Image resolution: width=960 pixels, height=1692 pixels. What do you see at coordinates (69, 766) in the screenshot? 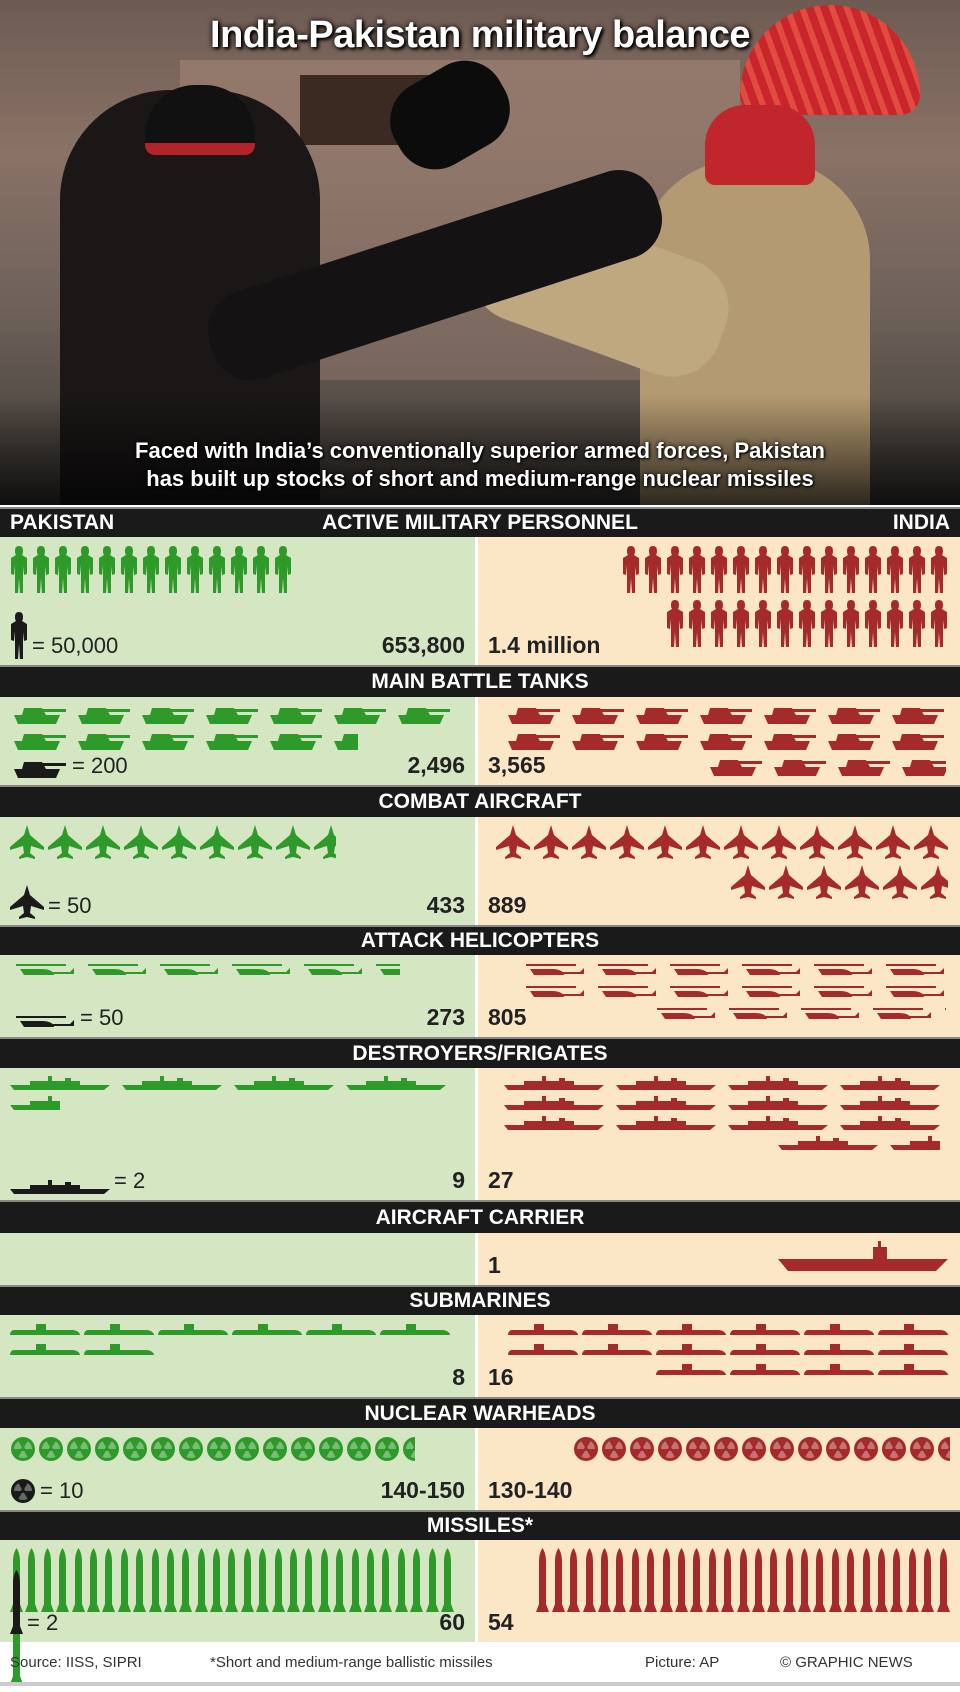
I see `icon-key: = 200` at bounding box center [69, 766].